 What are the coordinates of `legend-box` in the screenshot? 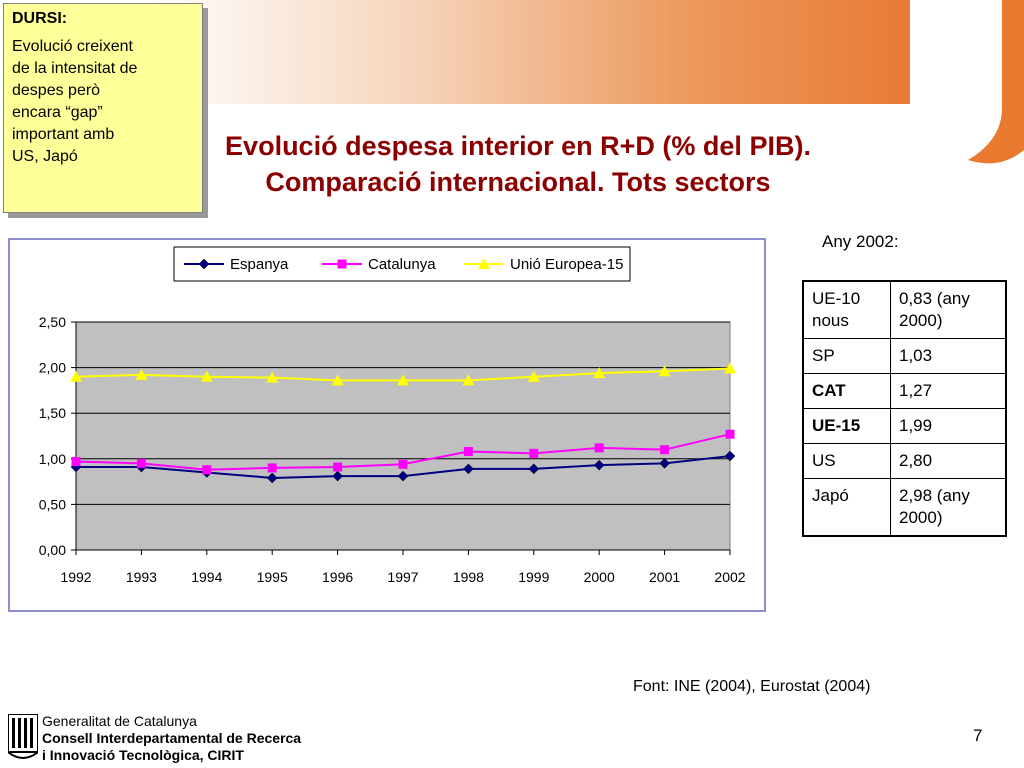 It's located at (402, 264).